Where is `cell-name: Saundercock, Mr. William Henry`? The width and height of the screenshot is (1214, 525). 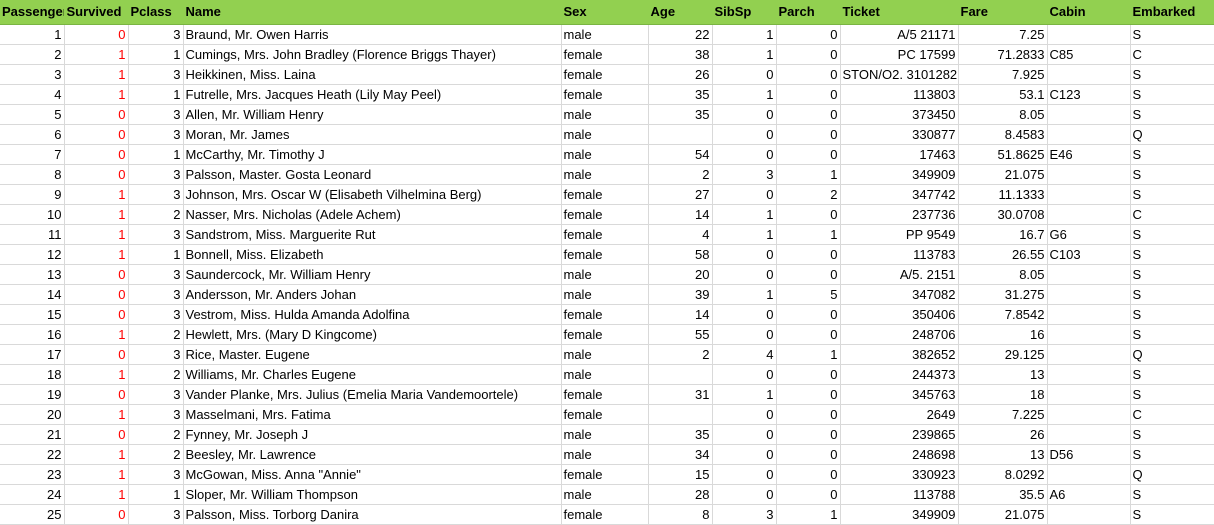 cell-name: Saundercock, Mr. William Henry is located at coordinates (372, 274).